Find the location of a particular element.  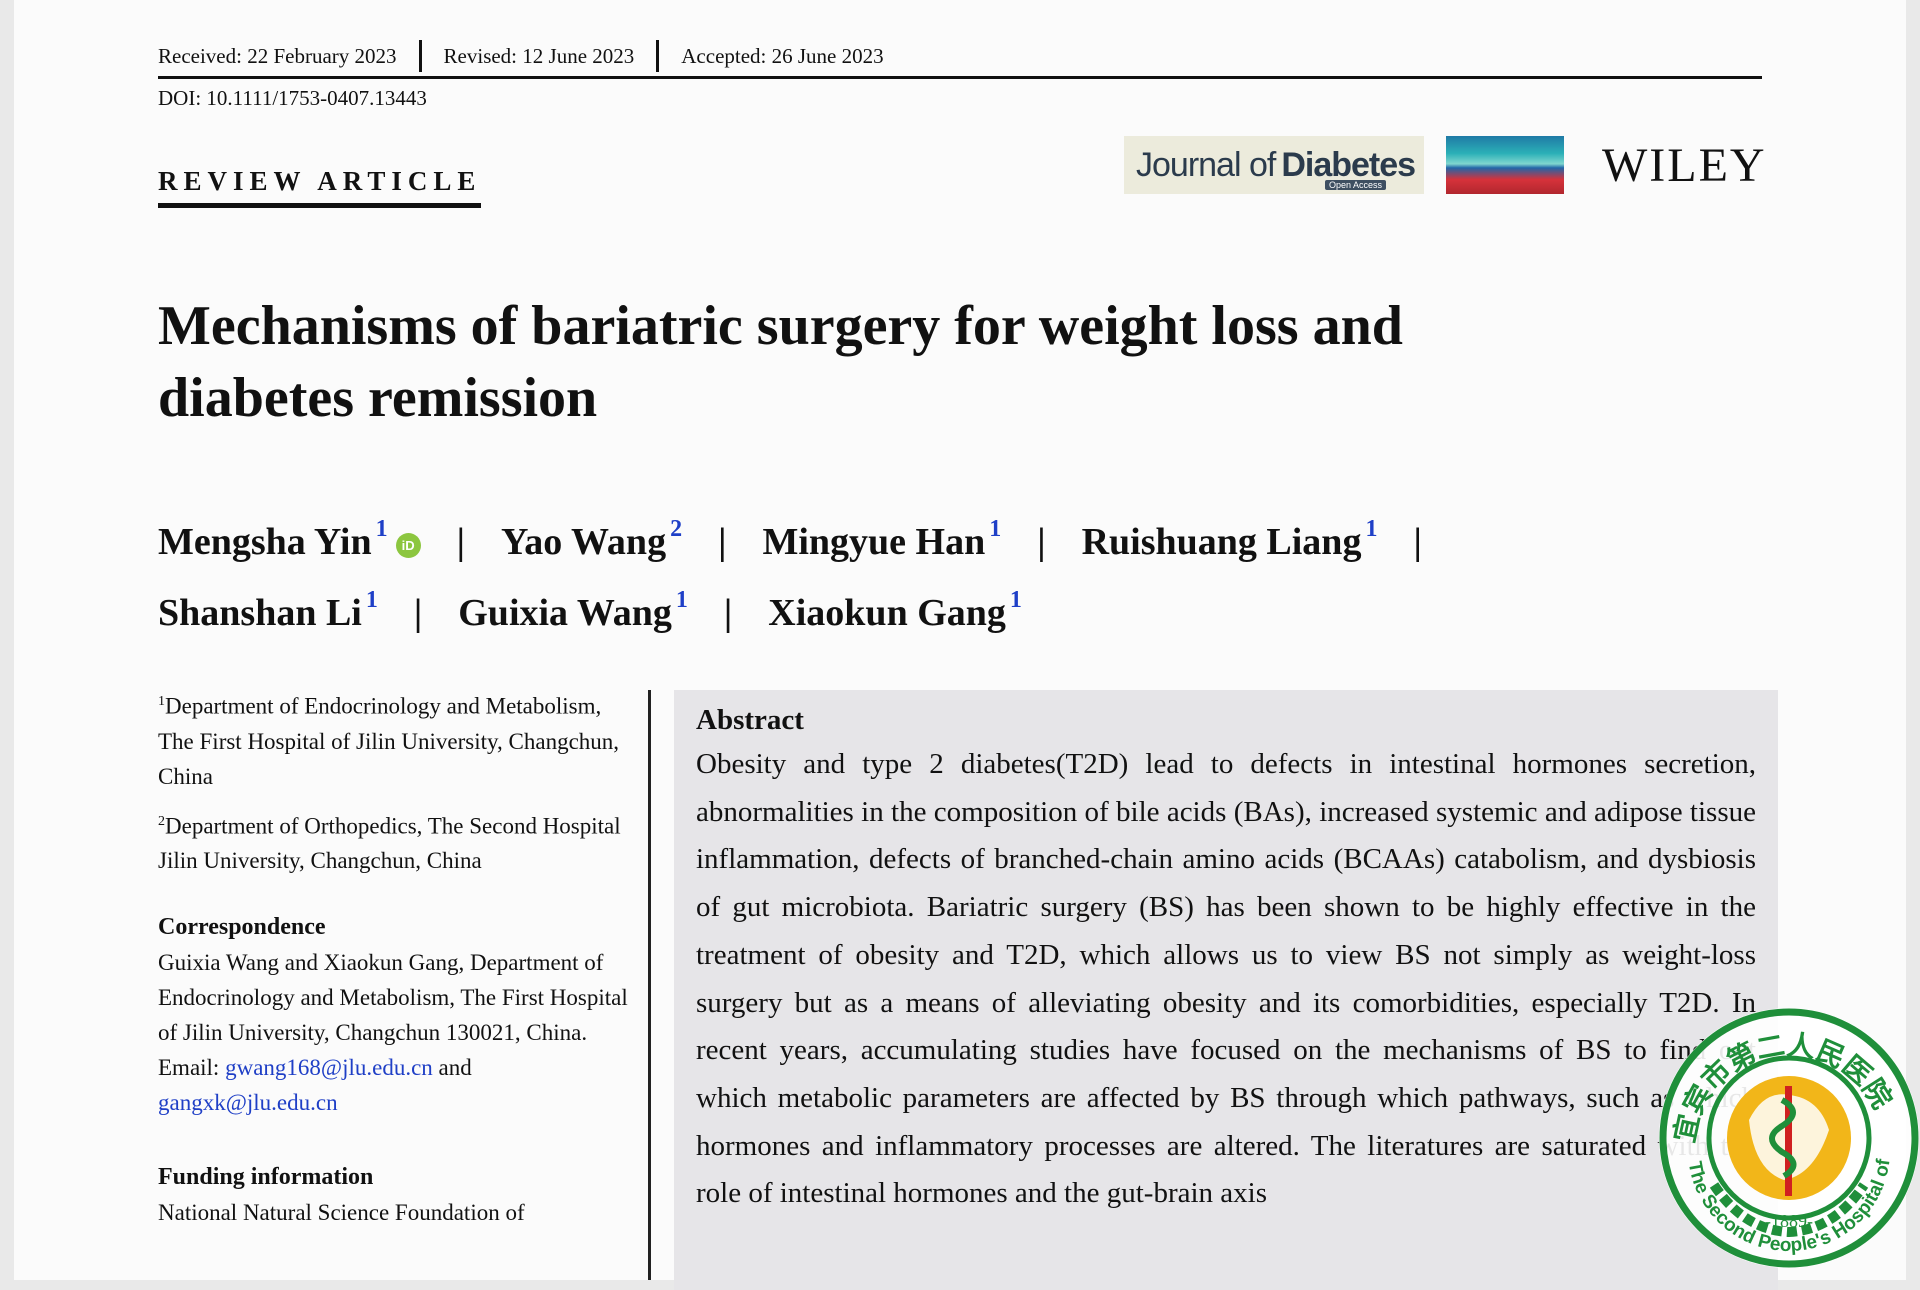

column-divider is located at coordinates (649, 985).